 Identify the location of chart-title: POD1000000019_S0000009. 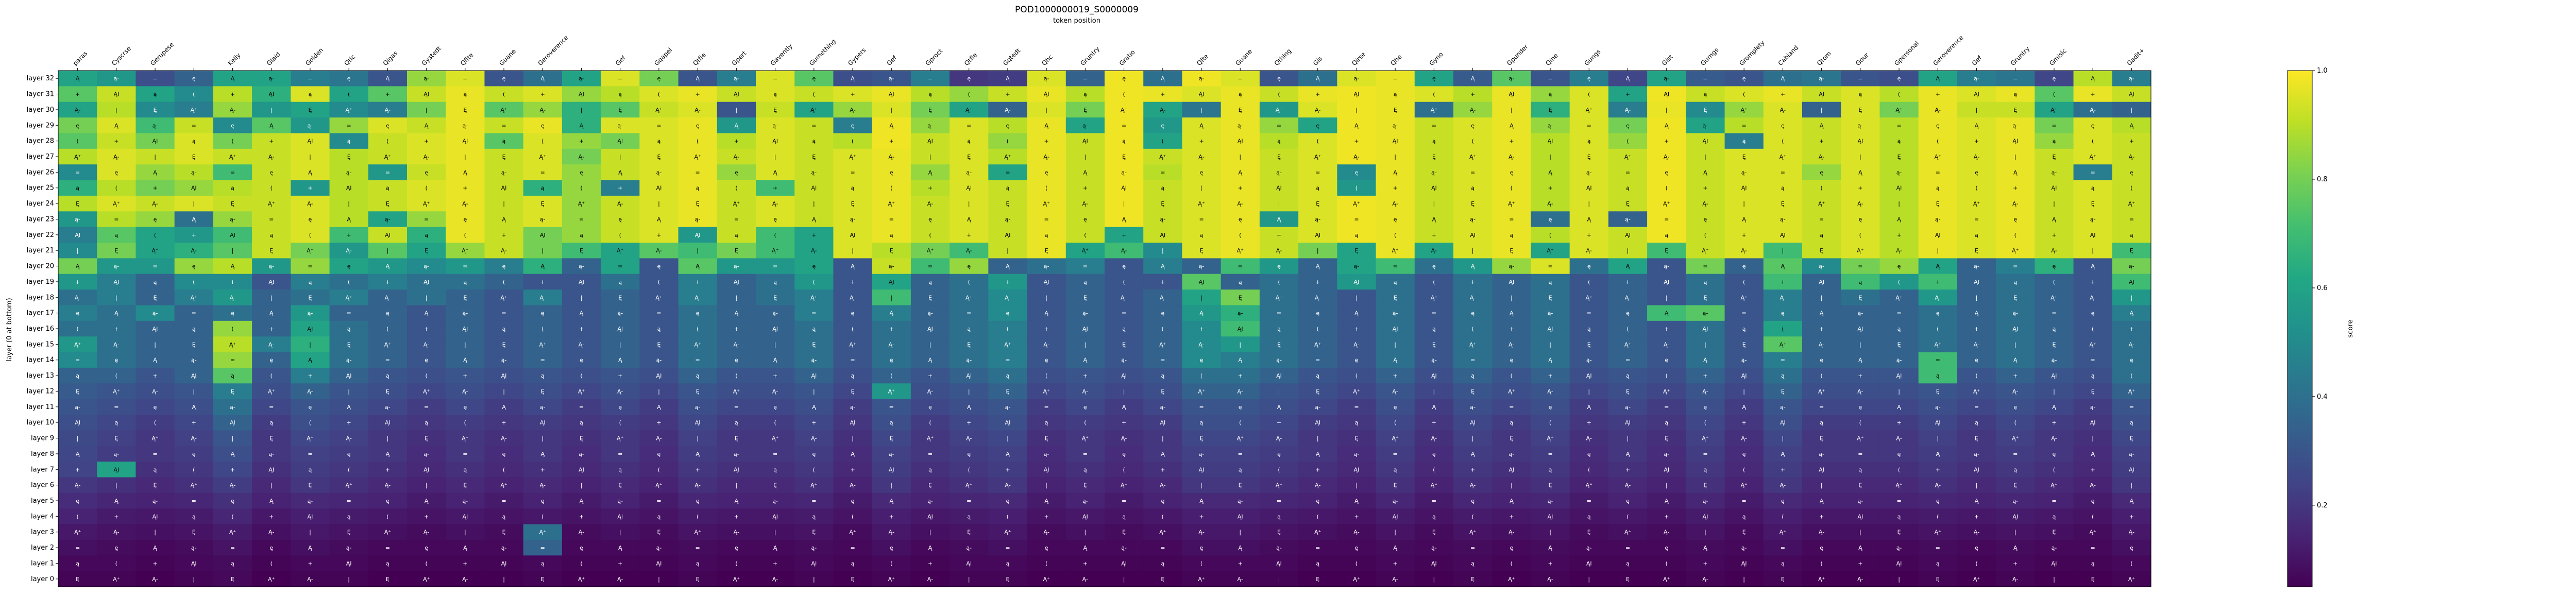
(1077, 10).